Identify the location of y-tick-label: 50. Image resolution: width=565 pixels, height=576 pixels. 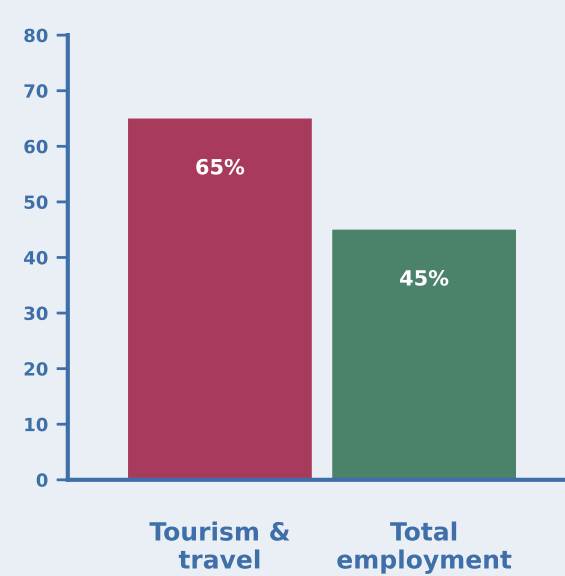
(36, 202).